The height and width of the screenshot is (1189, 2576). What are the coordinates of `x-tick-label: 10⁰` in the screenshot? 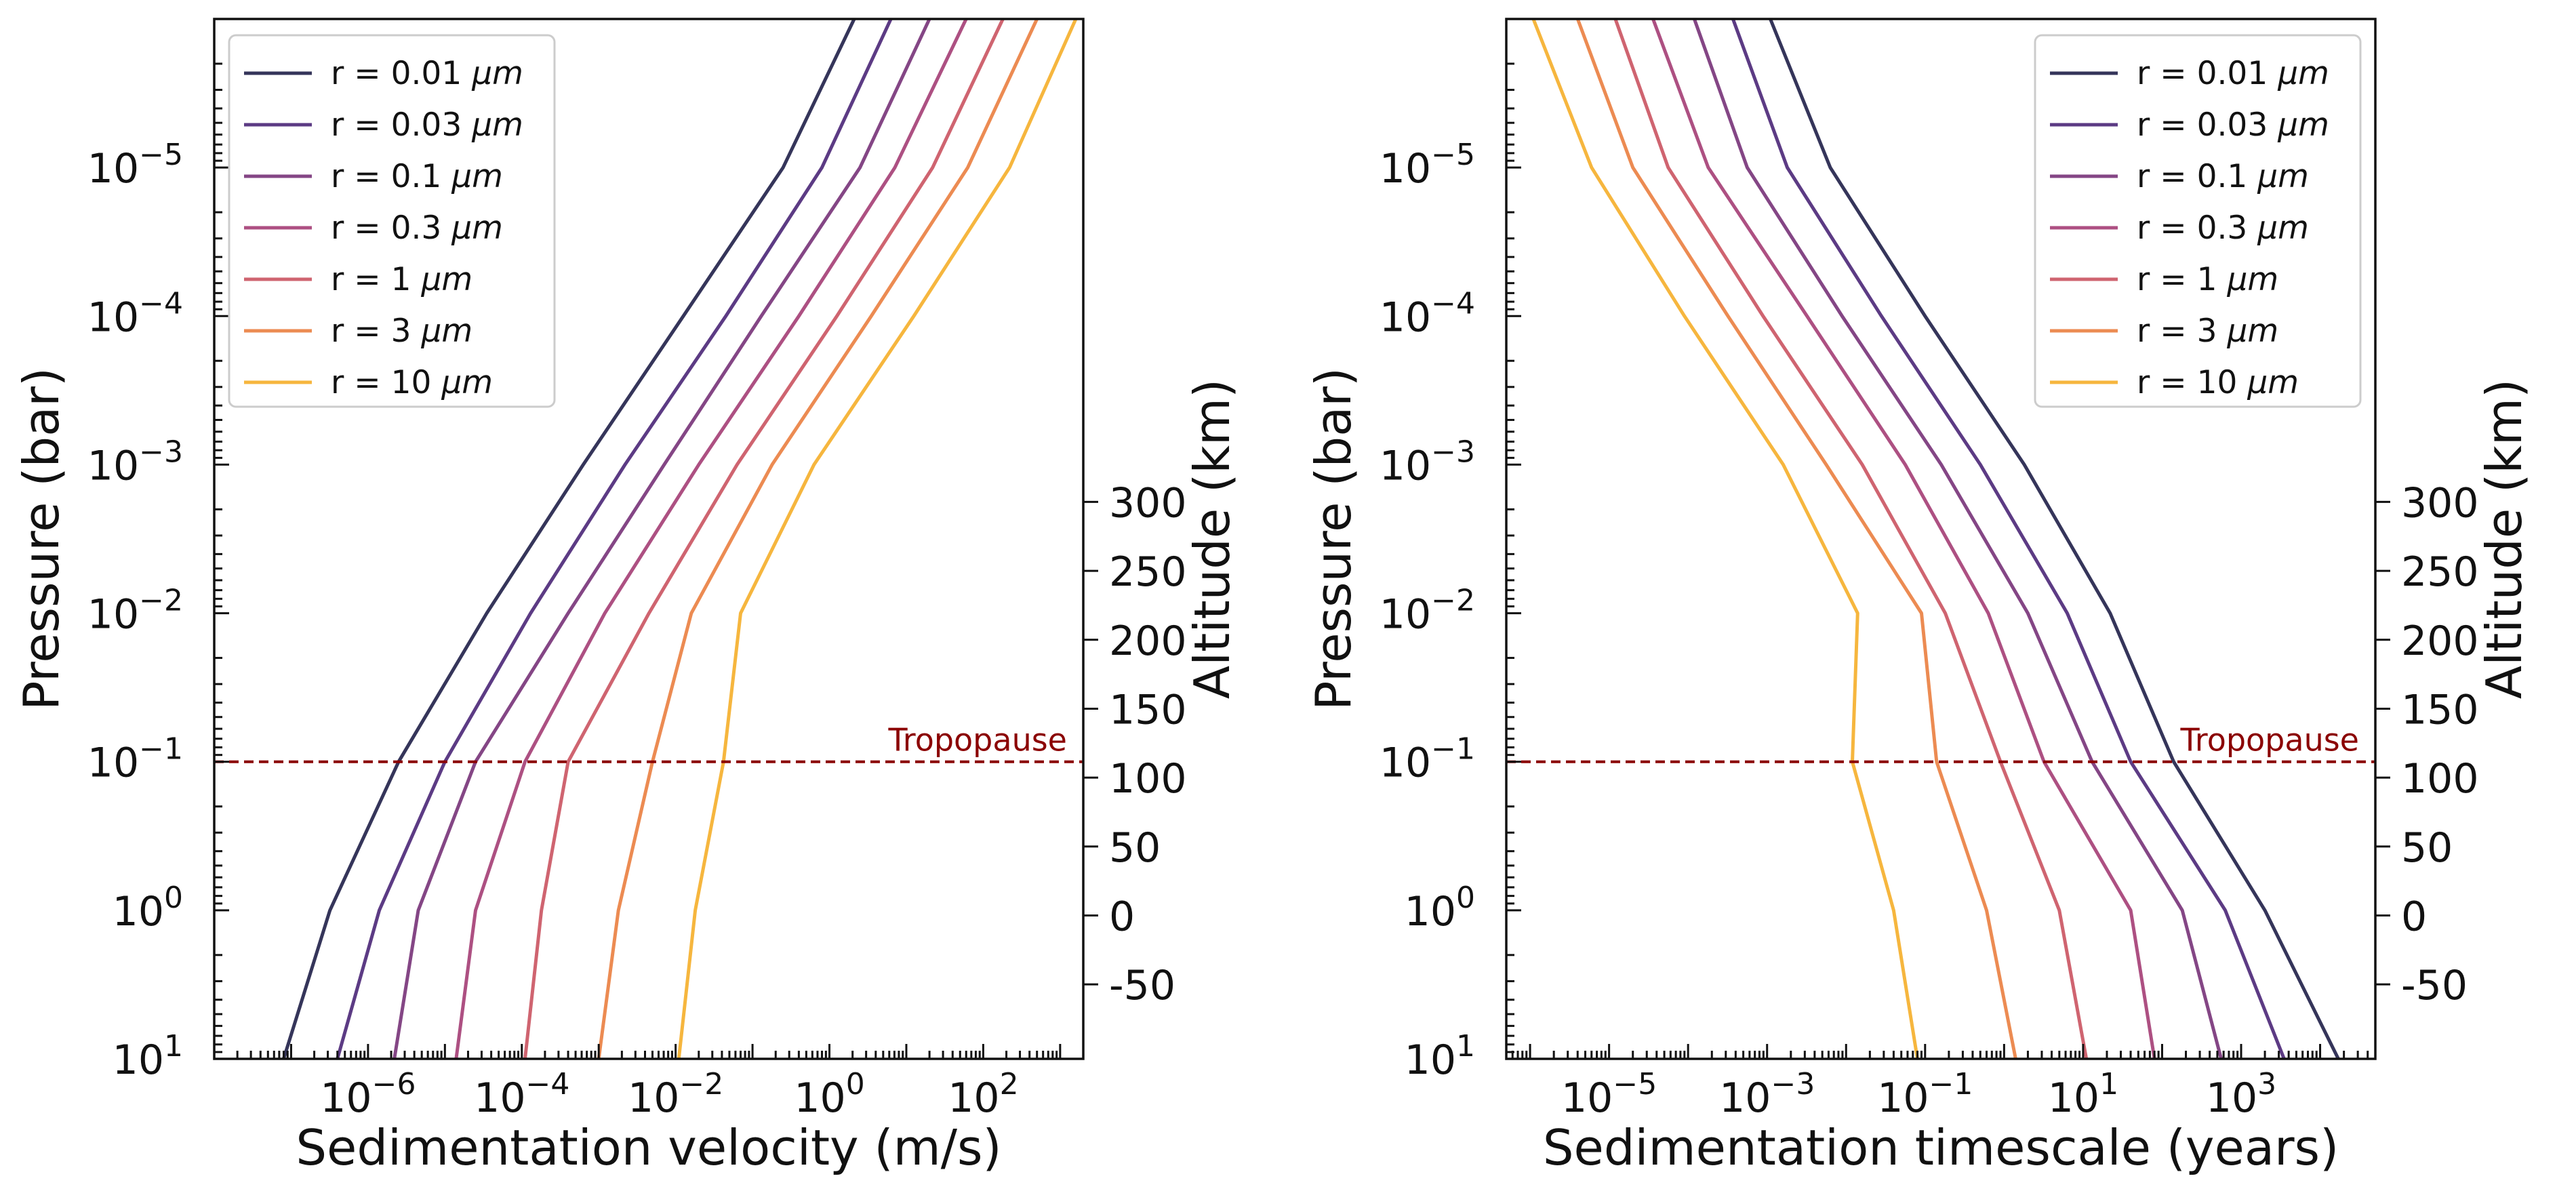 It's located at (829, 1094).